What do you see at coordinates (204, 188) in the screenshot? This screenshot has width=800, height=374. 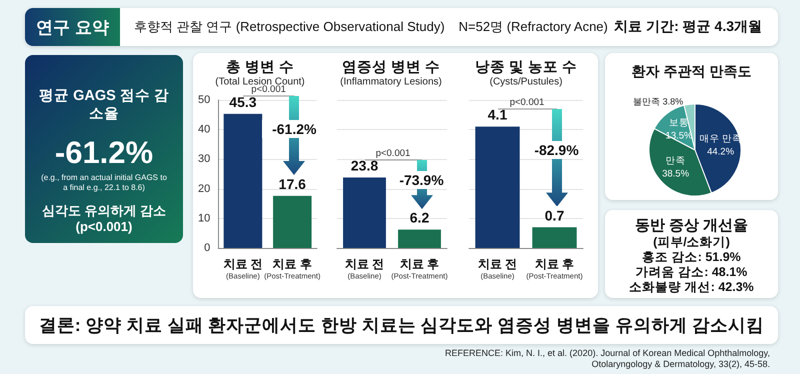 I see `y-tick-label: 20` at bounding box center [204, 188].